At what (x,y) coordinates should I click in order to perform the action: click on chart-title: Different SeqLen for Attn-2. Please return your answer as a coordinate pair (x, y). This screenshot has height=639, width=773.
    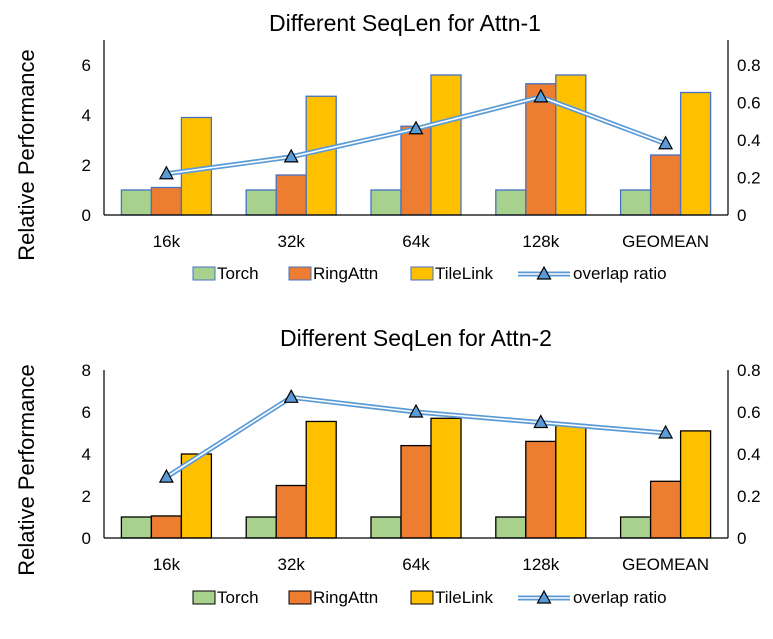
    Looking at the image, I should click on (416, 338).